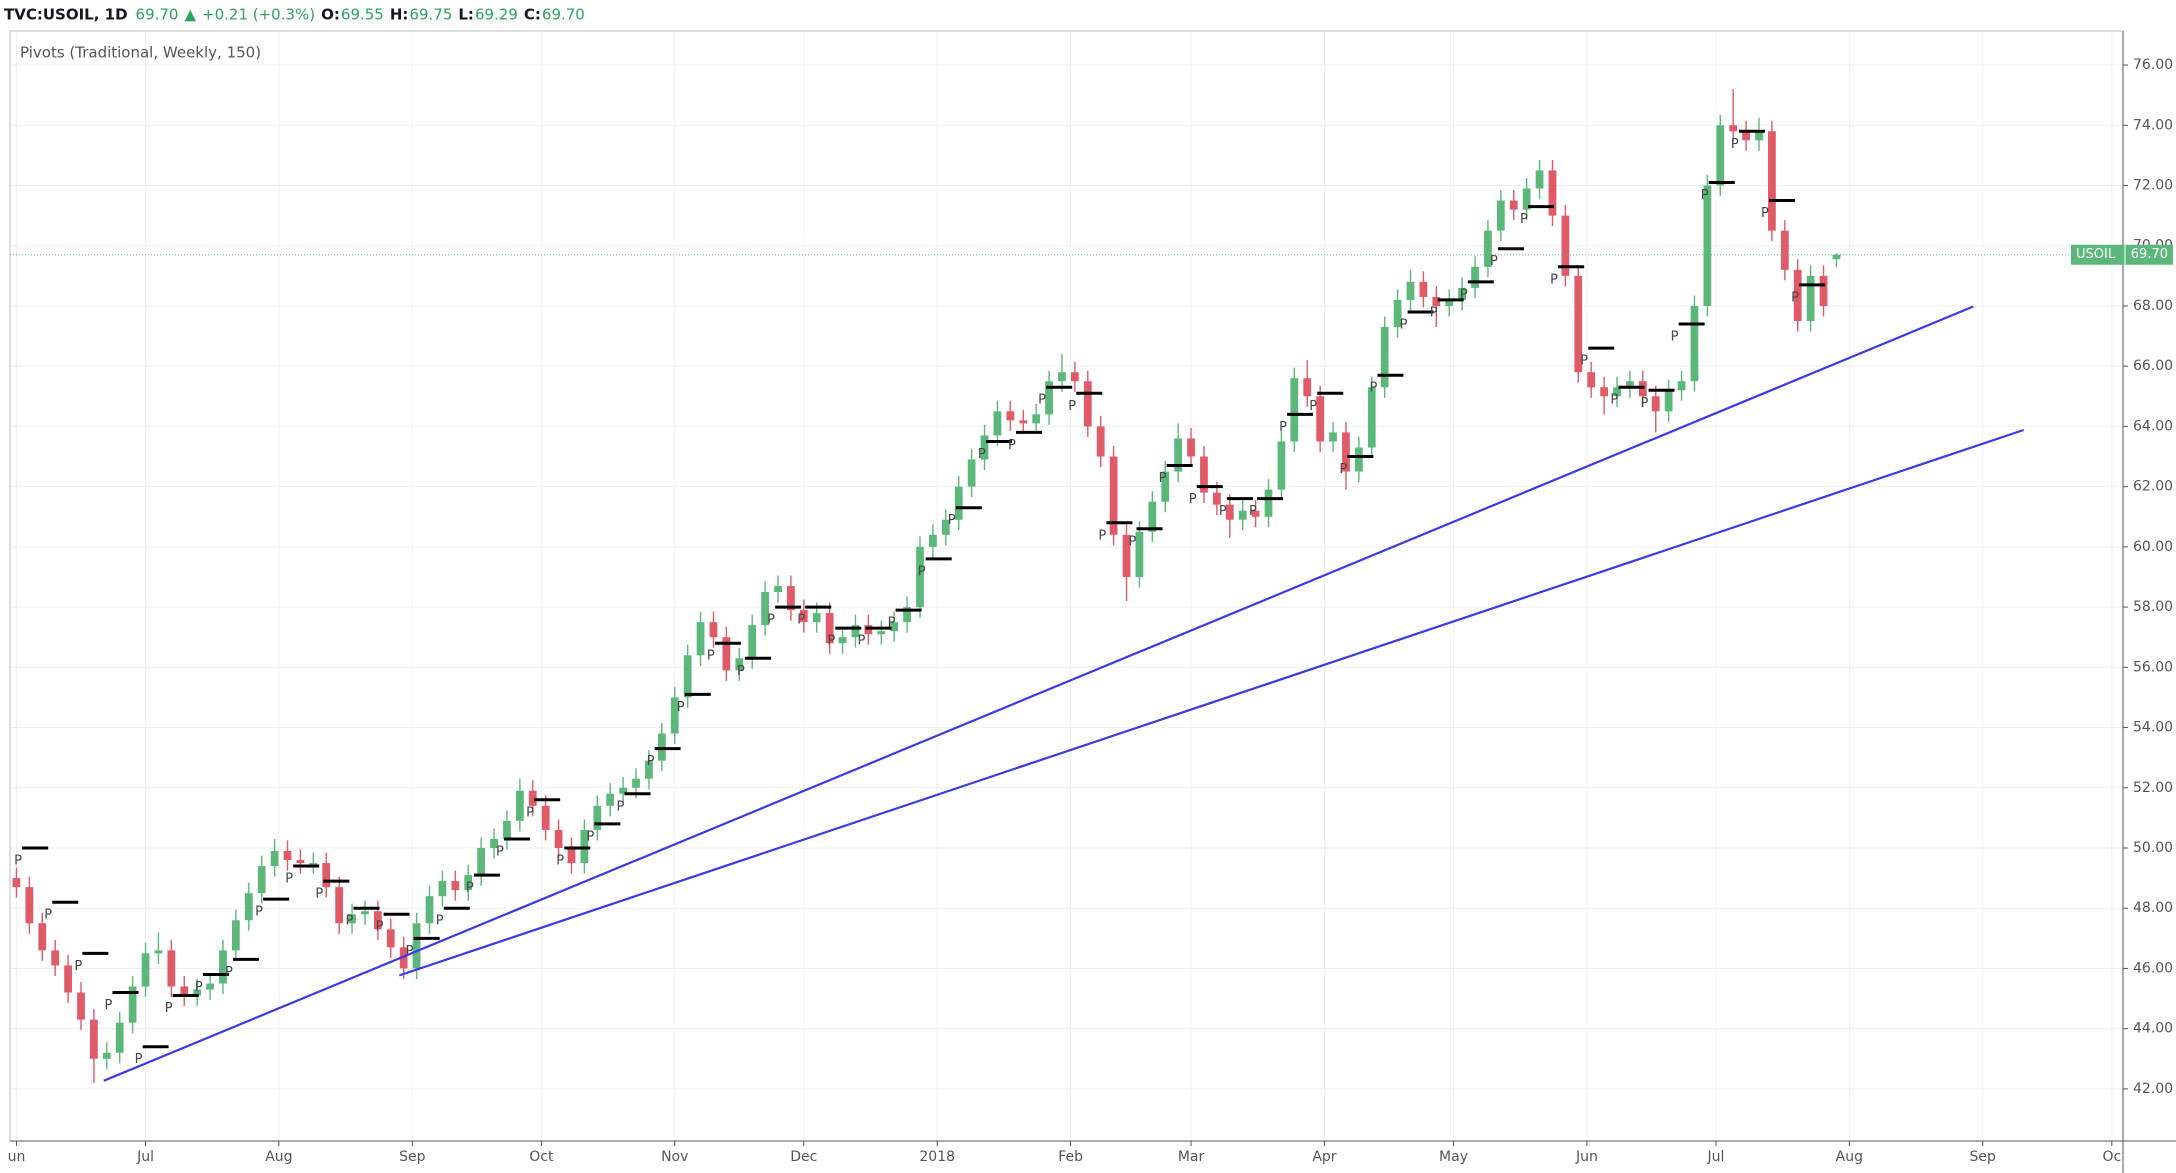 This screenshot has height=1173, width=2176. Describe the element at coordinates (2153, 547) in the screenshot. I see `y-tick-label: 60.00` at that location.